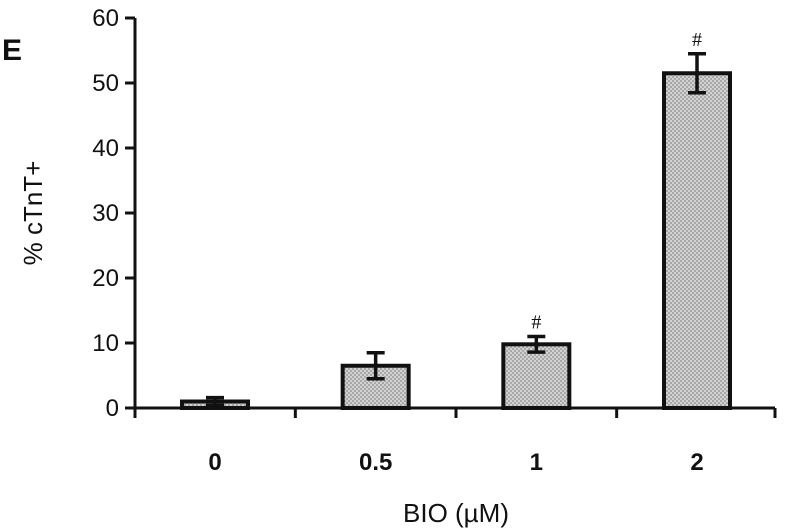 This screenshot has height=531, width=785. I want to click on y-tick-label: 20, so click(105, 278).